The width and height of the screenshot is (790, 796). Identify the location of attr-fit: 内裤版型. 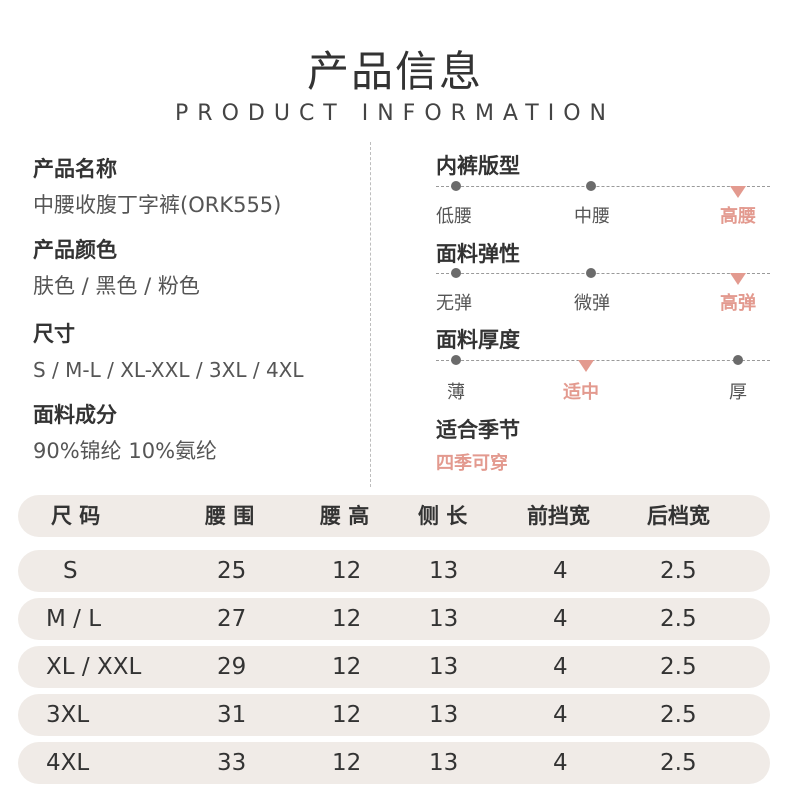
(603, 165).